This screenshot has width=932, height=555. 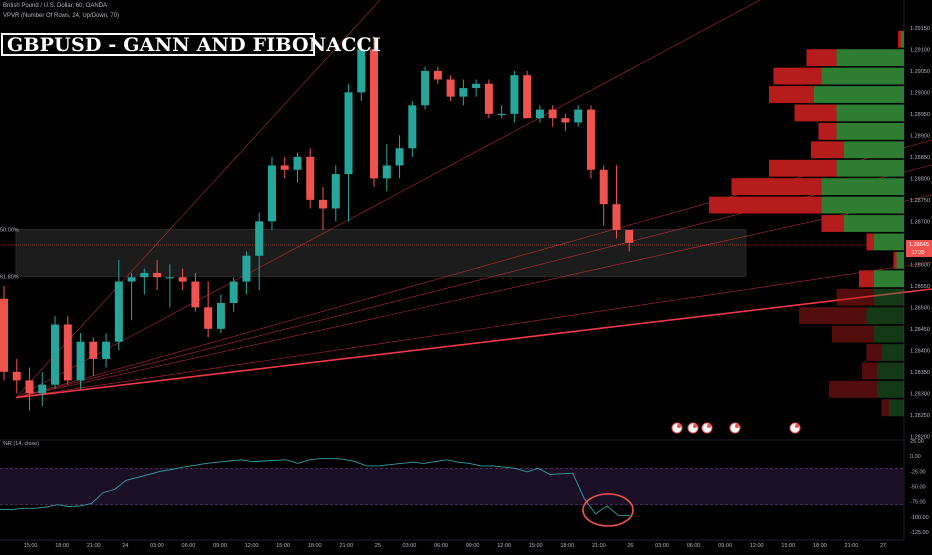 What do you see at coordinates (920, 437) in the screenshot?
I see `price-tick-label: 1.28200` at bounding box center [920, 437].